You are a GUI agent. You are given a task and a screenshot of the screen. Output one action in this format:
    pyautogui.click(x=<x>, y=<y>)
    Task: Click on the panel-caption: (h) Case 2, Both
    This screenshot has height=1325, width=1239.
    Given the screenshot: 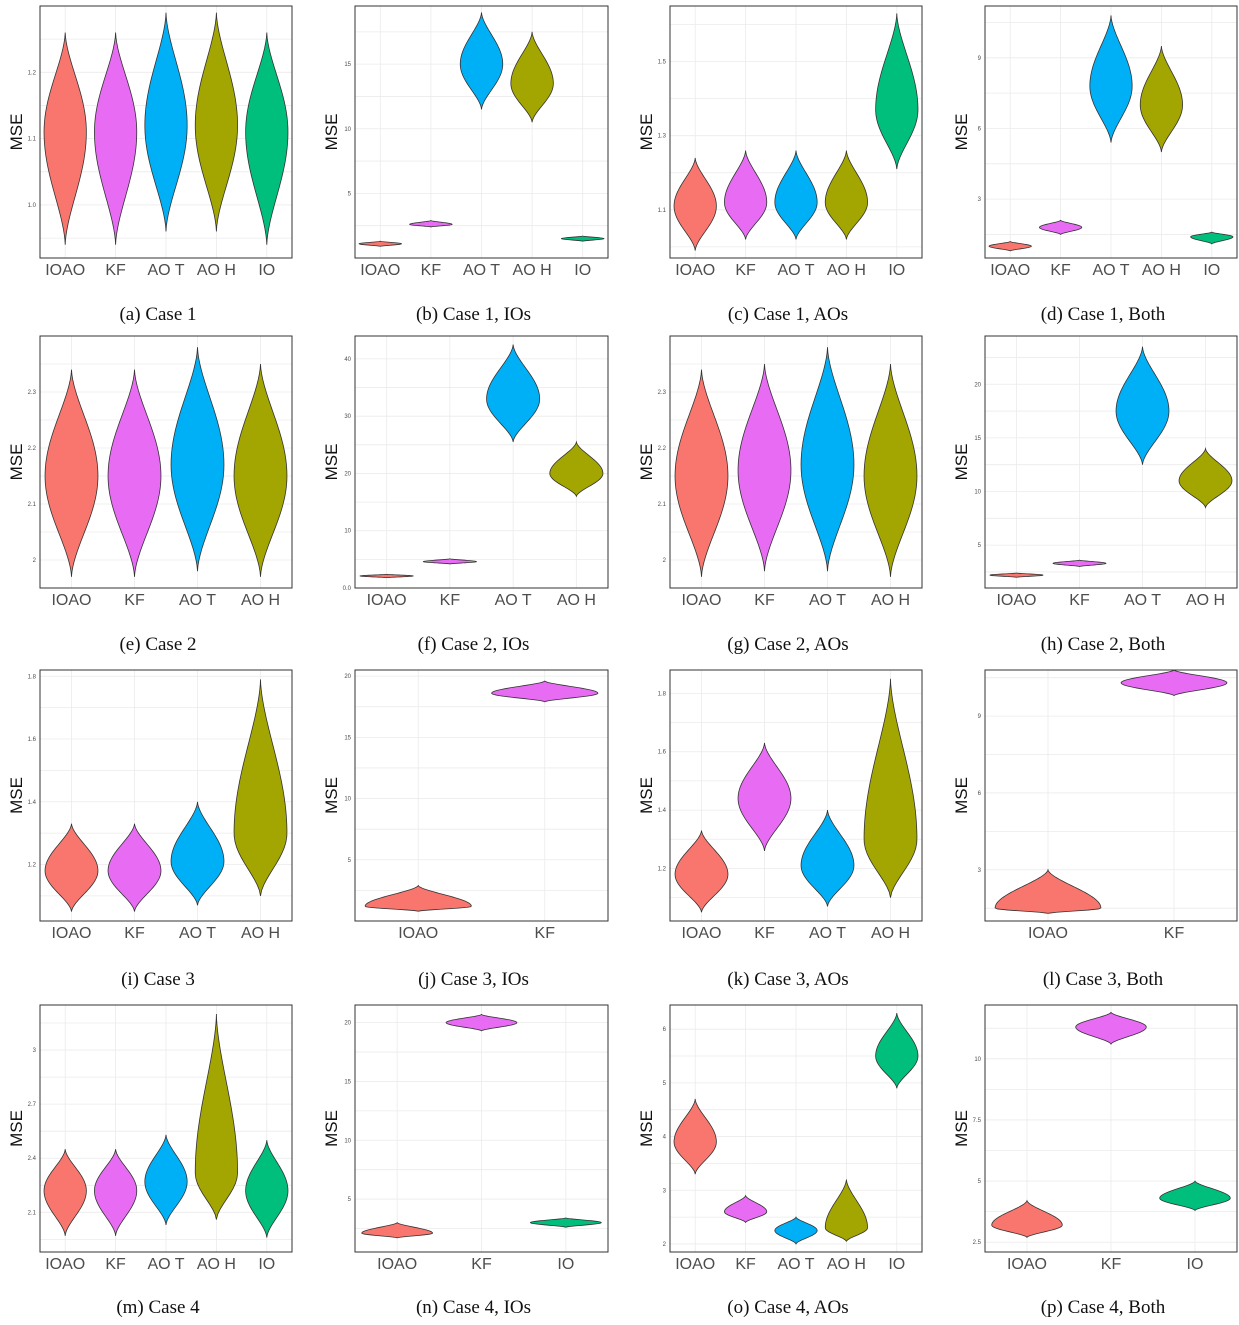 What is the action you would take?
    pyautogui.click(x=1103, y=644)
    